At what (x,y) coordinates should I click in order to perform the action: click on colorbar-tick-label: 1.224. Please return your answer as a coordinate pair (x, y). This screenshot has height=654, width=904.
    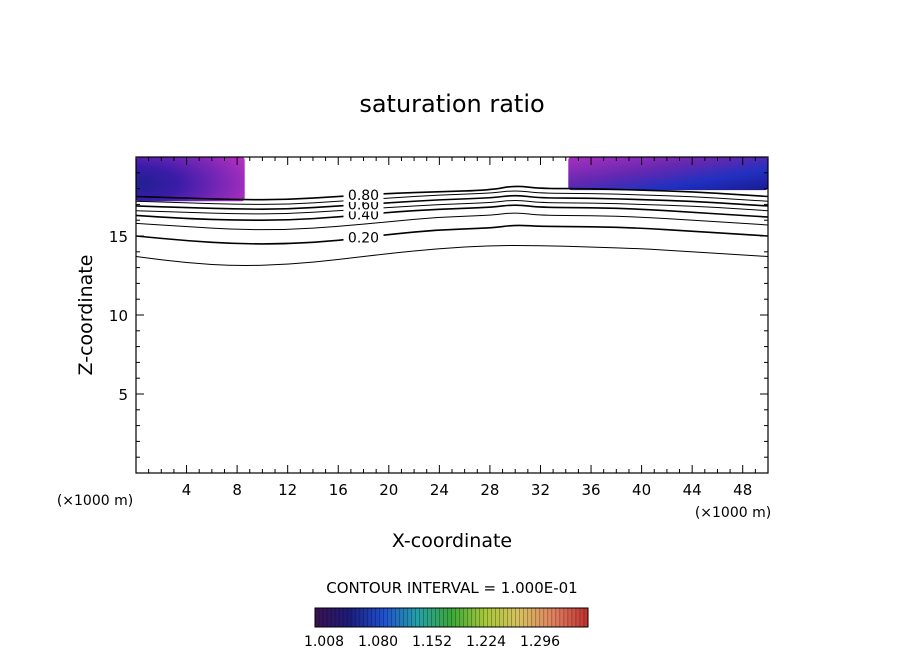
    Looking at the image, I should click on (486, 642).